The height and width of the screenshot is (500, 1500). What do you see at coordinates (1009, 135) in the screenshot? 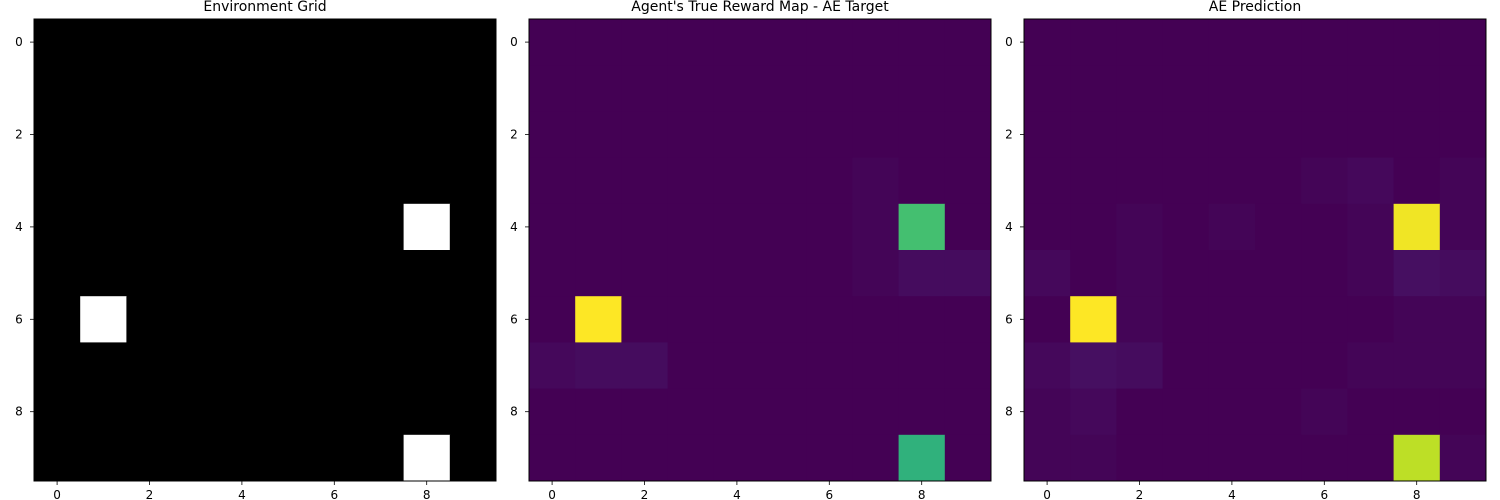
I see `y-tick-label: 2` at bounding box center [1009, 135].